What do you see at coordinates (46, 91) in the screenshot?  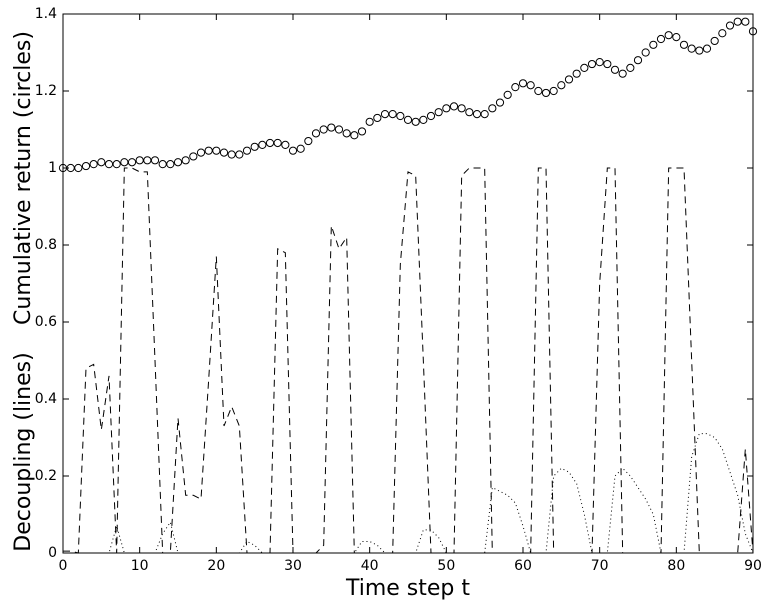 I see `y-tick-label: 1.2` at bounding box center [46, 91].